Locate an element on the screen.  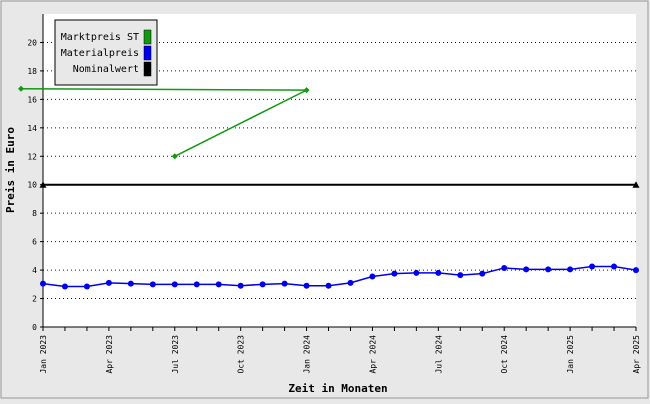
y-tick-label: 0 is located at coordinates (34, 327).